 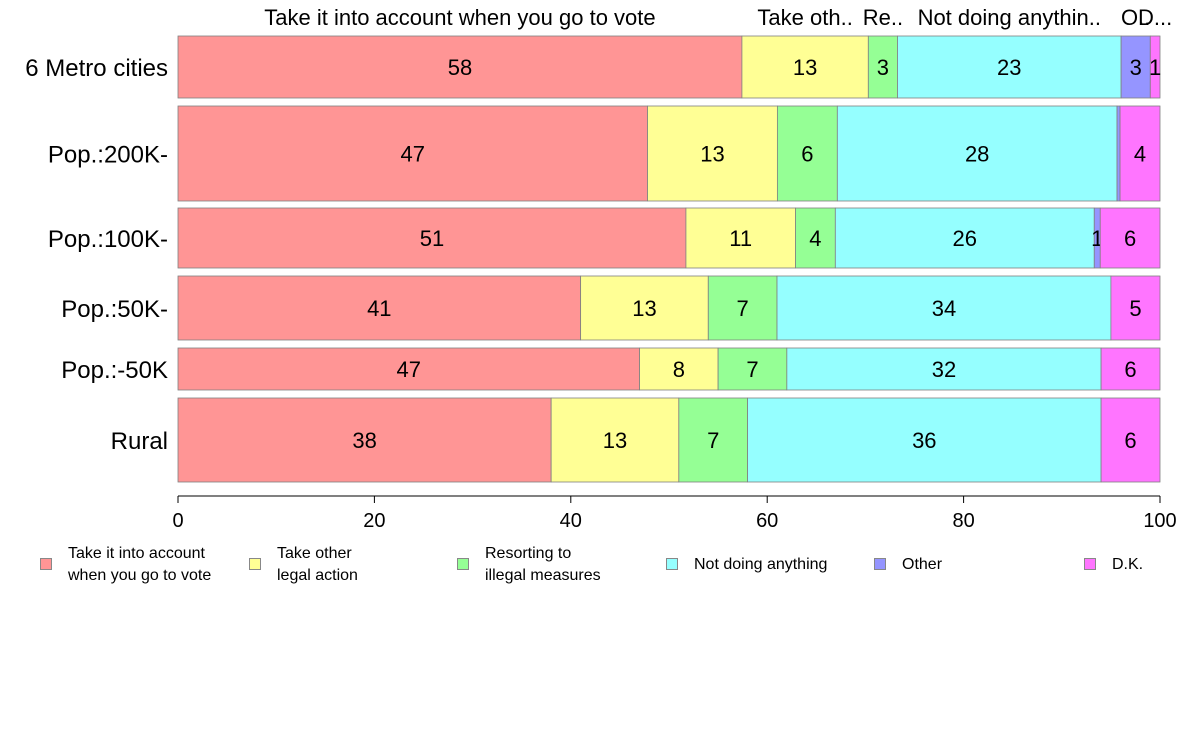 What do you see at coordinates (922, 564) in the screenshot?
I see `legend-label: Other` at bounding box center [922, 564].